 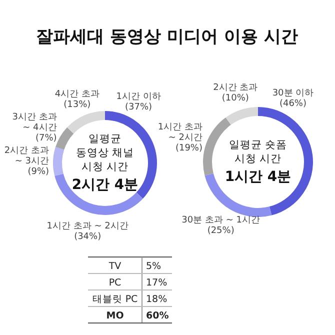 What do you see at coordinates (115, 266) in the screenshot?
I see `category-label: TV` at bounding box center [115, 266].